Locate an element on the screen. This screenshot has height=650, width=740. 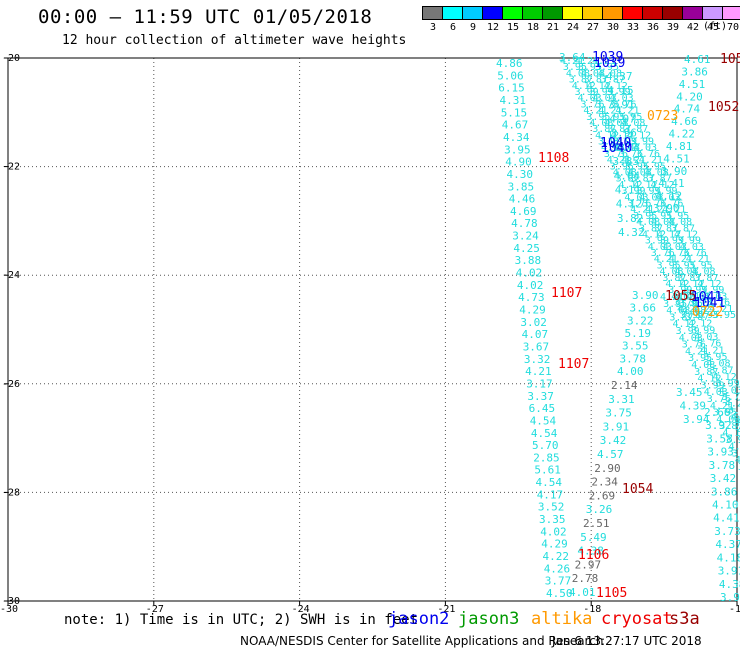
legend-s3a: s3a is located at coordinates (684, 619).